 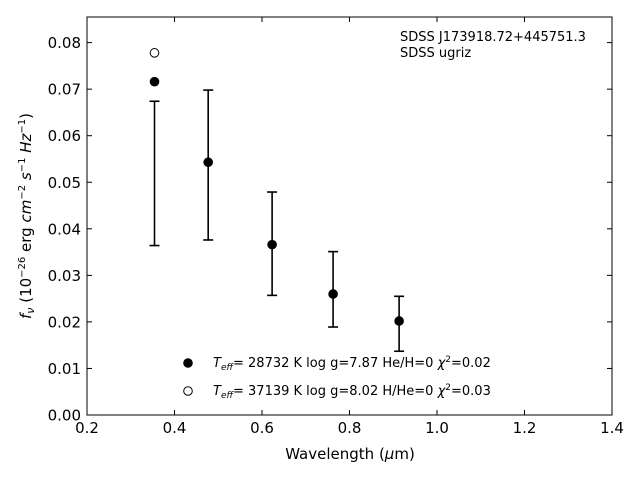 What do you see at coordinates (493, 37) in the screenshot?
I see `annotation-line-1: SDSS J173918.72+445751.3` at bounding box center [493, 37].